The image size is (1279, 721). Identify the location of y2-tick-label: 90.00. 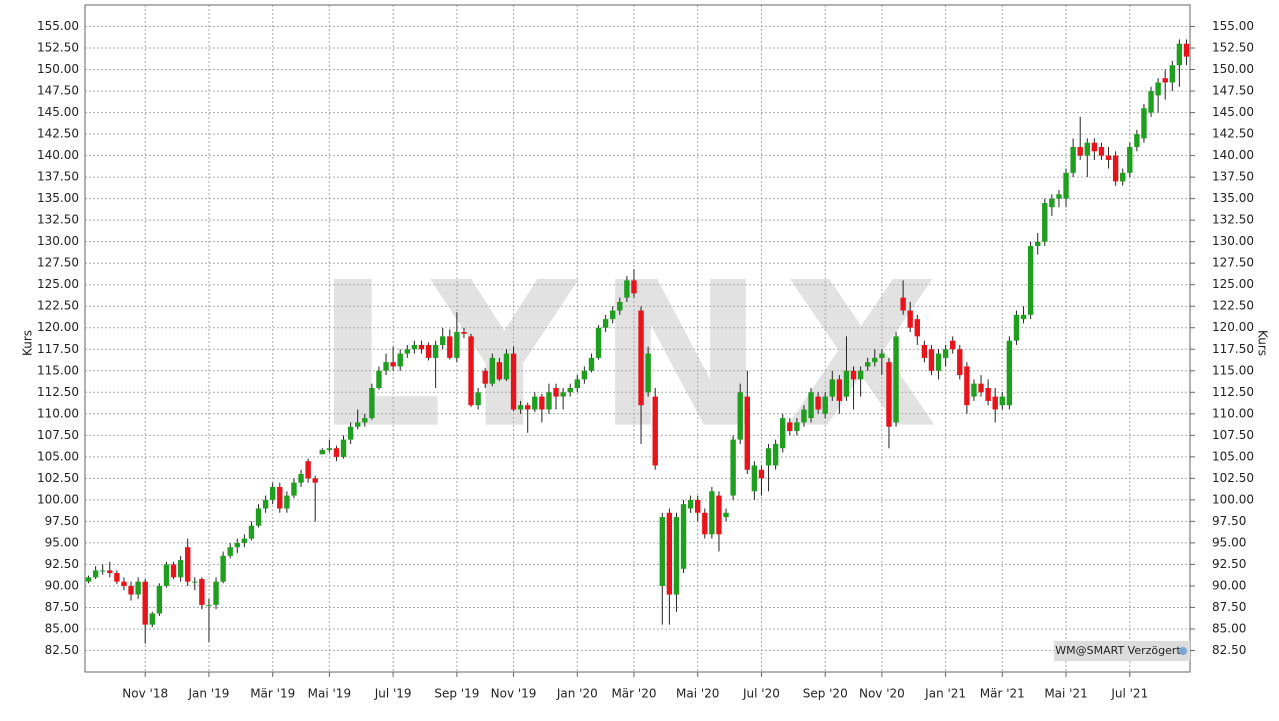
(1229, 585).